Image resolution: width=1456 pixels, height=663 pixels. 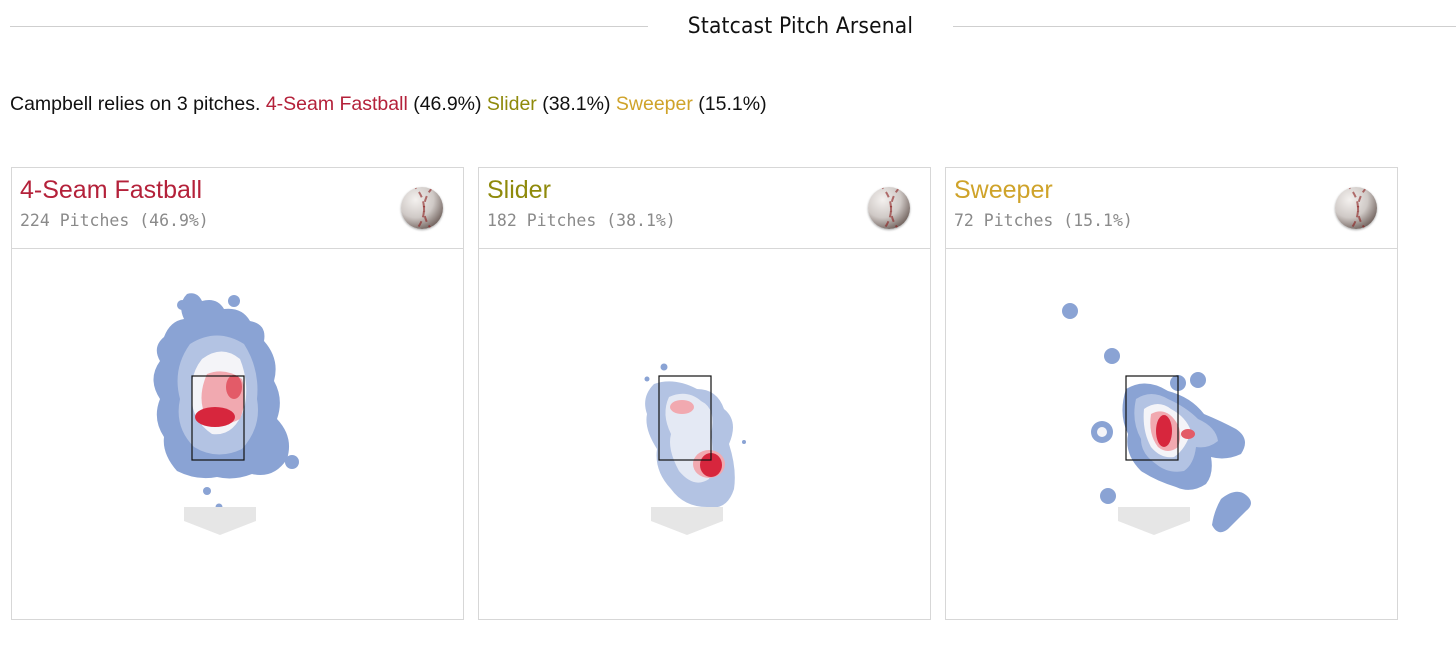 I want to click on pitch-count: 182 Pitches (38.1%), so click(x=581, y=220).